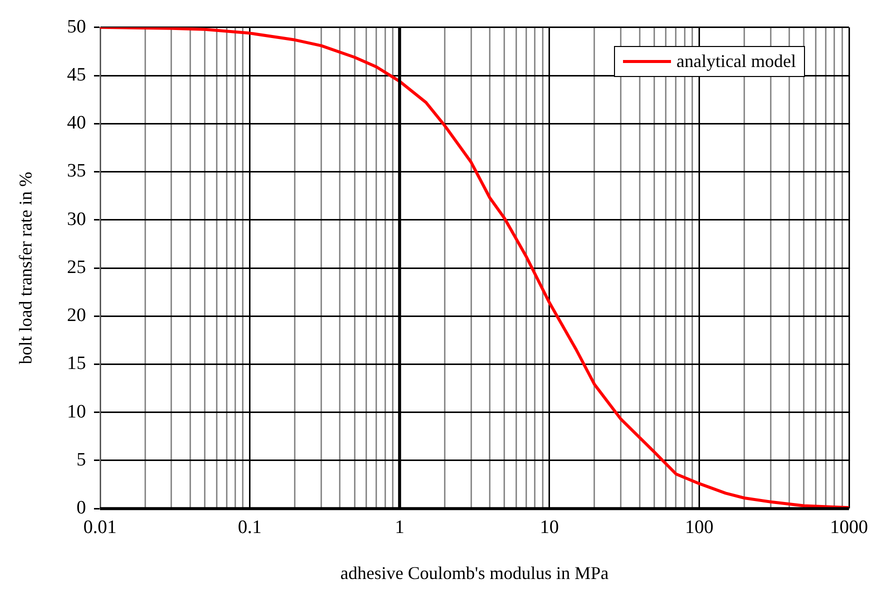 The width and height of the screenshot is (885, 601). I want to click on x-tick-label: 1000, so click(849, 527).